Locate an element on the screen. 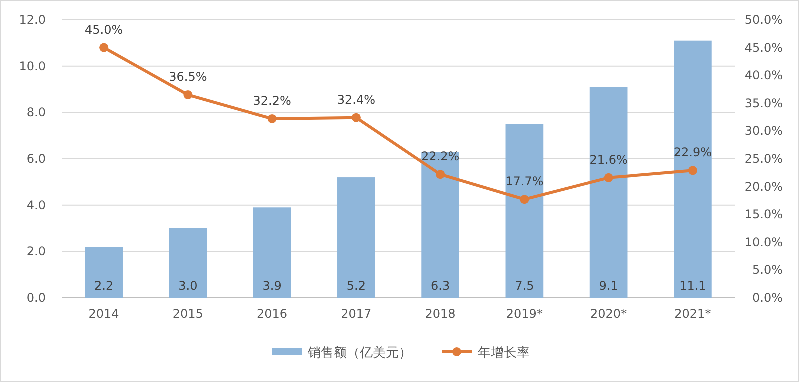  x-tick-label: 2017 is located at coordinates (356, 314).